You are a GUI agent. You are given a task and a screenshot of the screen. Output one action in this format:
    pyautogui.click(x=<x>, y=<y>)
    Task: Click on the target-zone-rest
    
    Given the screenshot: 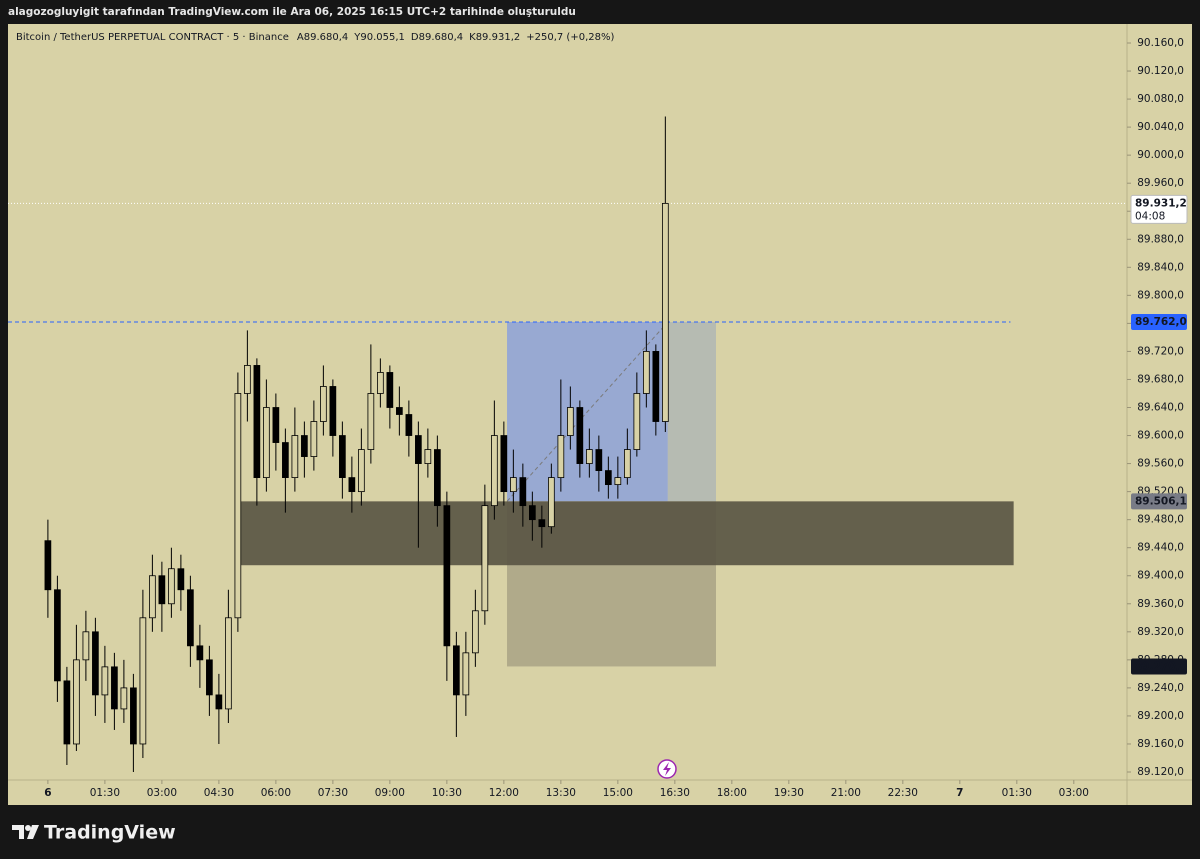 What is the action you would take?
    pyautogui.click(x=692, y=411)
    